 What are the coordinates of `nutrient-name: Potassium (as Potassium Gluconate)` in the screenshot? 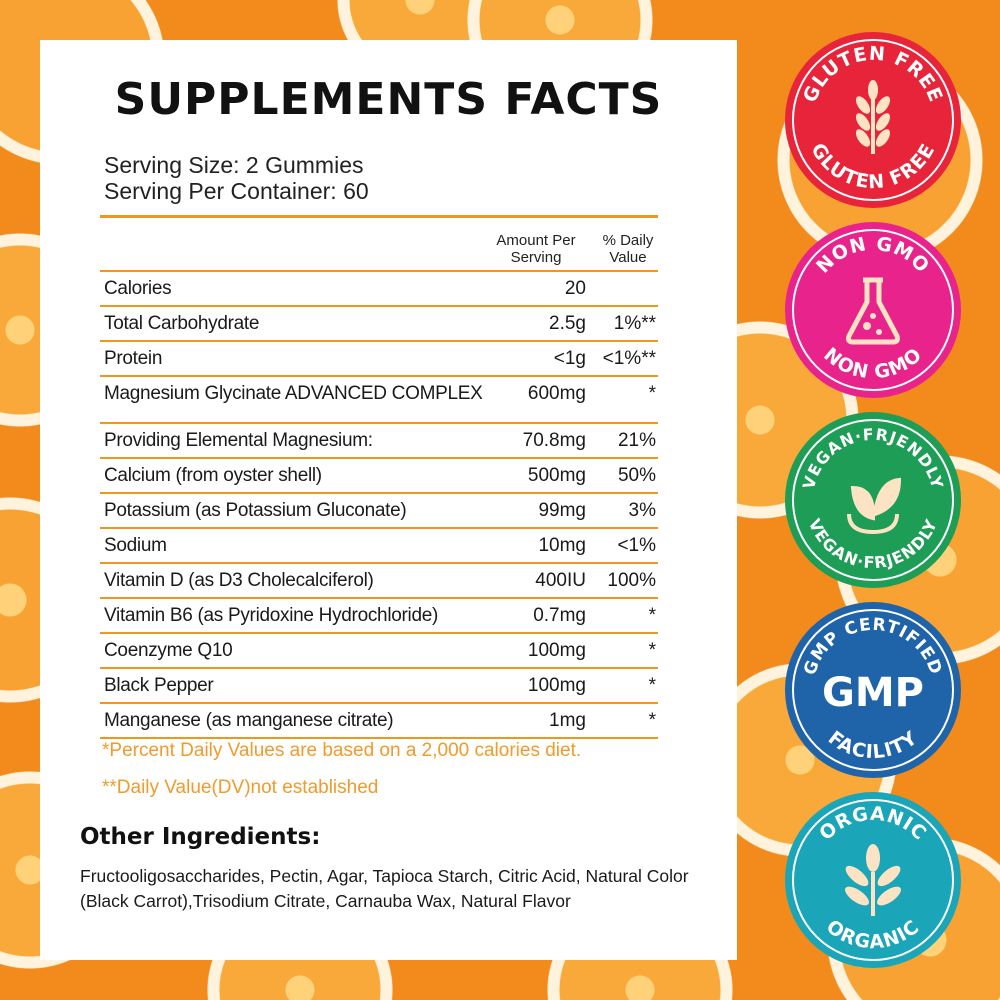 It's located at (255, 510).